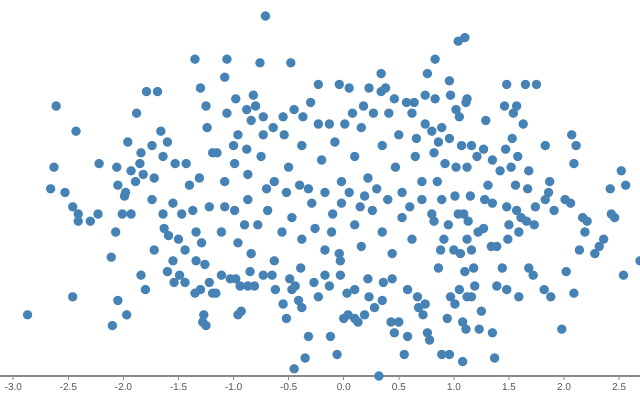 This screenshot has width=640, height=400. What do you see at coordinates (619, 387) in the screenshot?
I see `x-tick-label: 2.5` at bounding box center [619, 387].